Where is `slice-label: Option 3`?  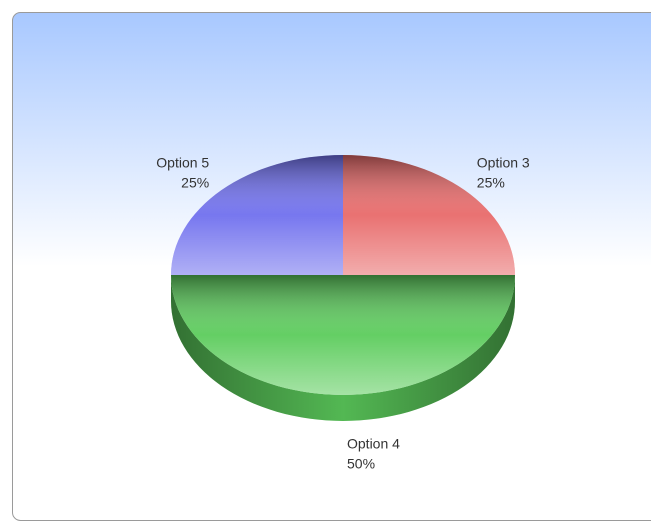 slice-label: Option 3 is located at coordinates (503, 162).